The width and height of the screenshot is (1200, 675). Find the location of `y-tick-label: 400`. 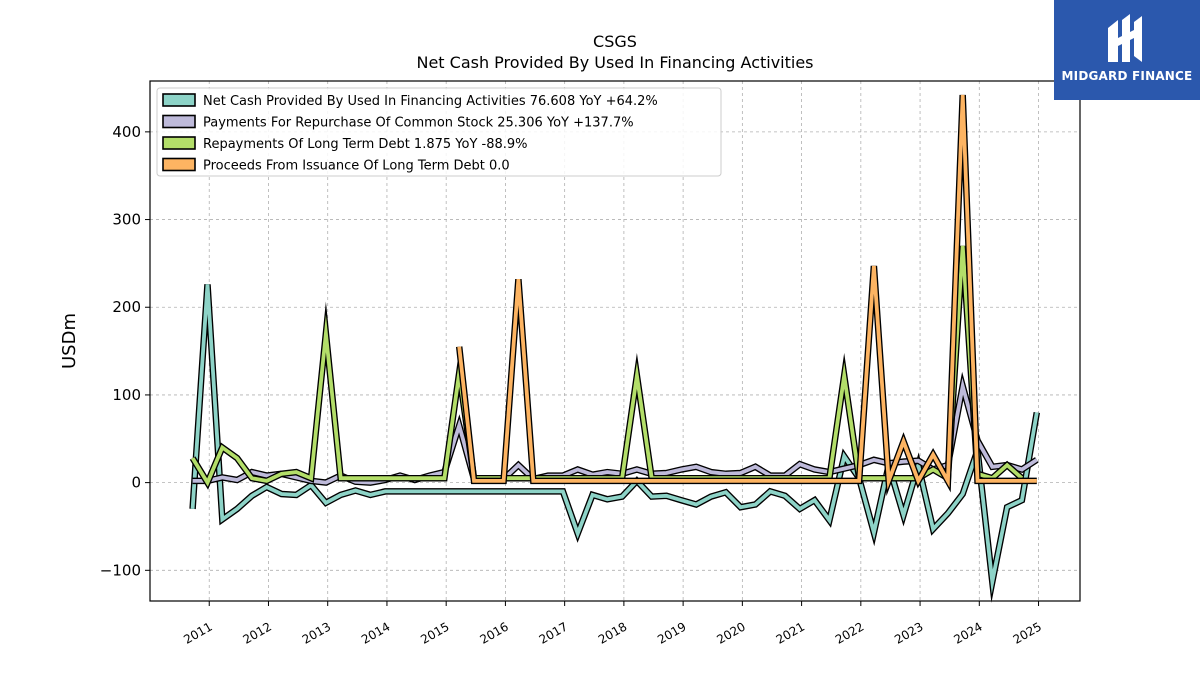

y-tick-label: 400 is located at coordinates (126, 132).